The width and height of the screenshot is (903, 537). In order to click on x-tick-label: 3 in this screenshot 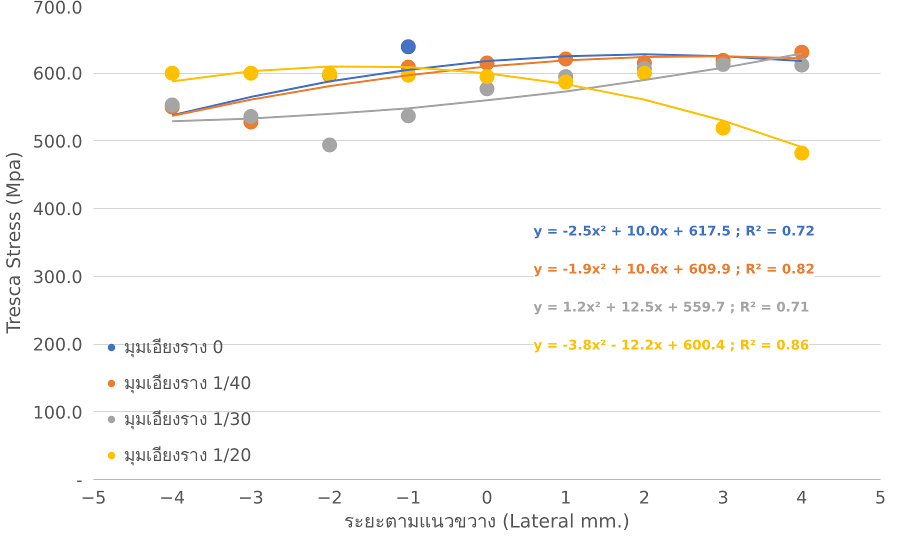, I will do `click(723, 498)`.